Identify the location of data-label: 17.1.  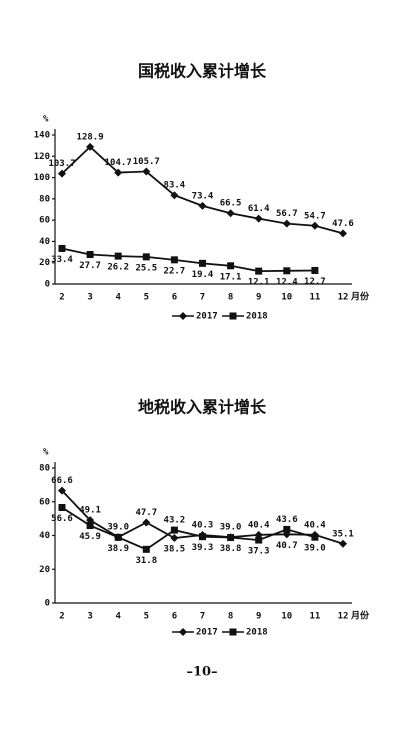
(231, 277).